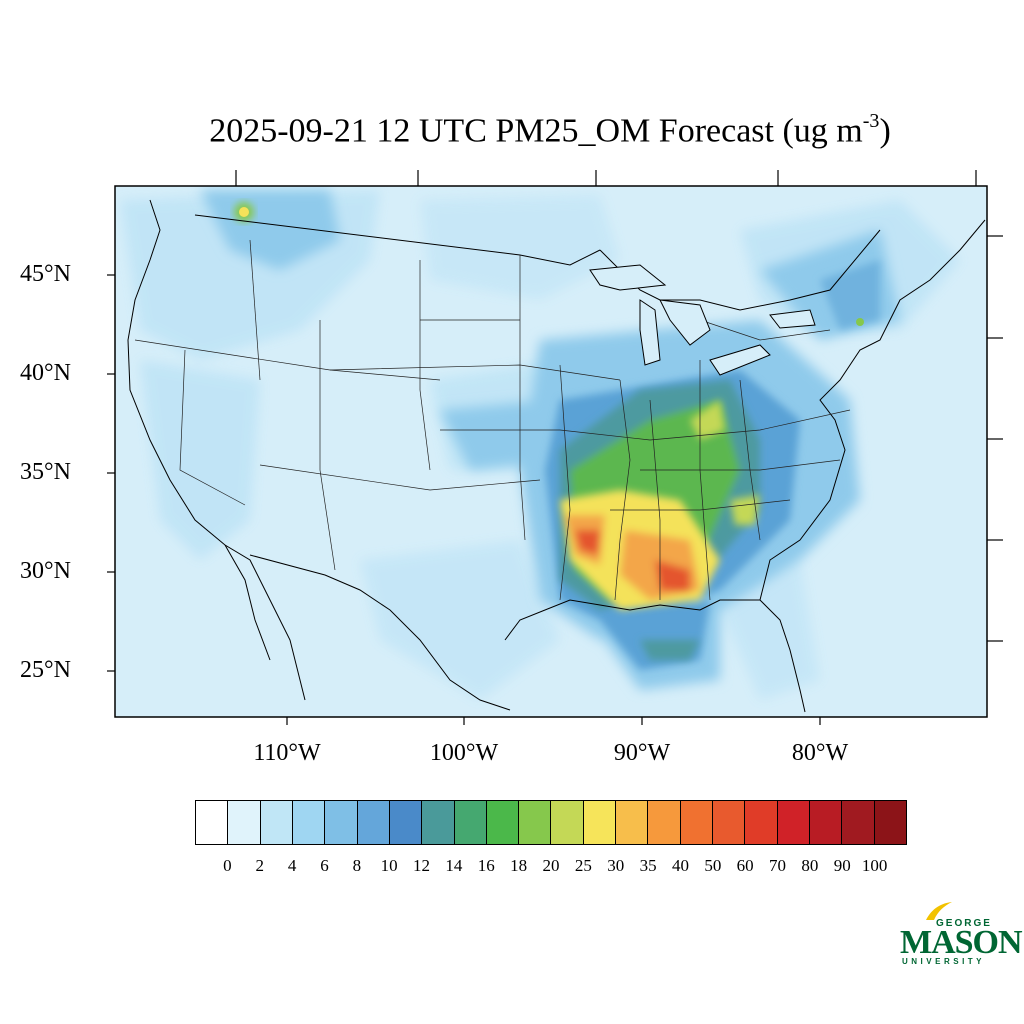 This screenshot has height=1024, width=1024. What do you see at coordinates (874, 865) in the screenshot?
I see `colorbar-tick-label: 100` at bounding box center [874, 865].